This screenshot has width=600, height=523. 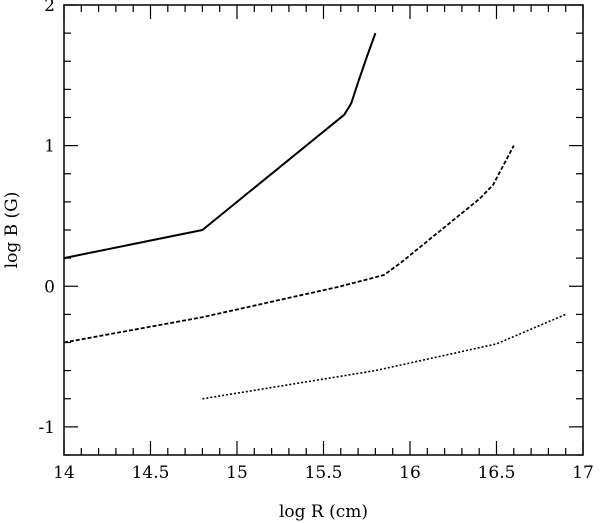 I want to click on x-axis-title: log R (cm), so click(x=323, y=512).